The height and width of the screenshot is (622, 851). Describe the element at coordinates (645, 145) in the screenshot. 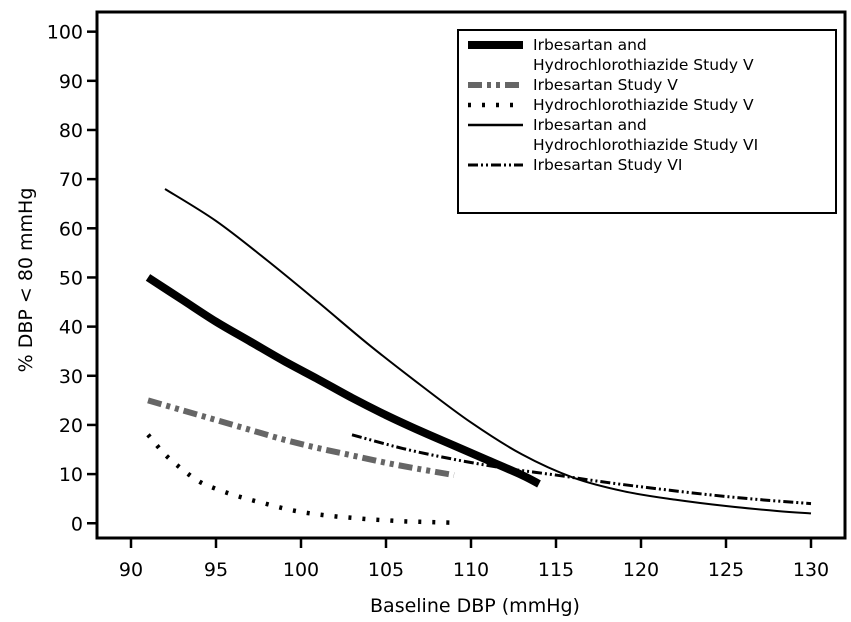

I see `legend-label: Hydrochlorothiazide Study VI` at that location.